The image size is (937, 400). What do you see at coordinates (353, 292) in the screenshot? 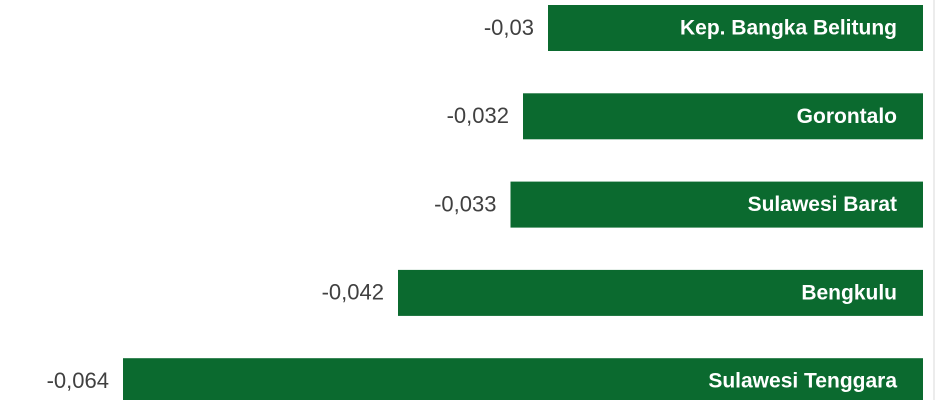
I see `value-label: -0,042` at bounding box center [353, 292].